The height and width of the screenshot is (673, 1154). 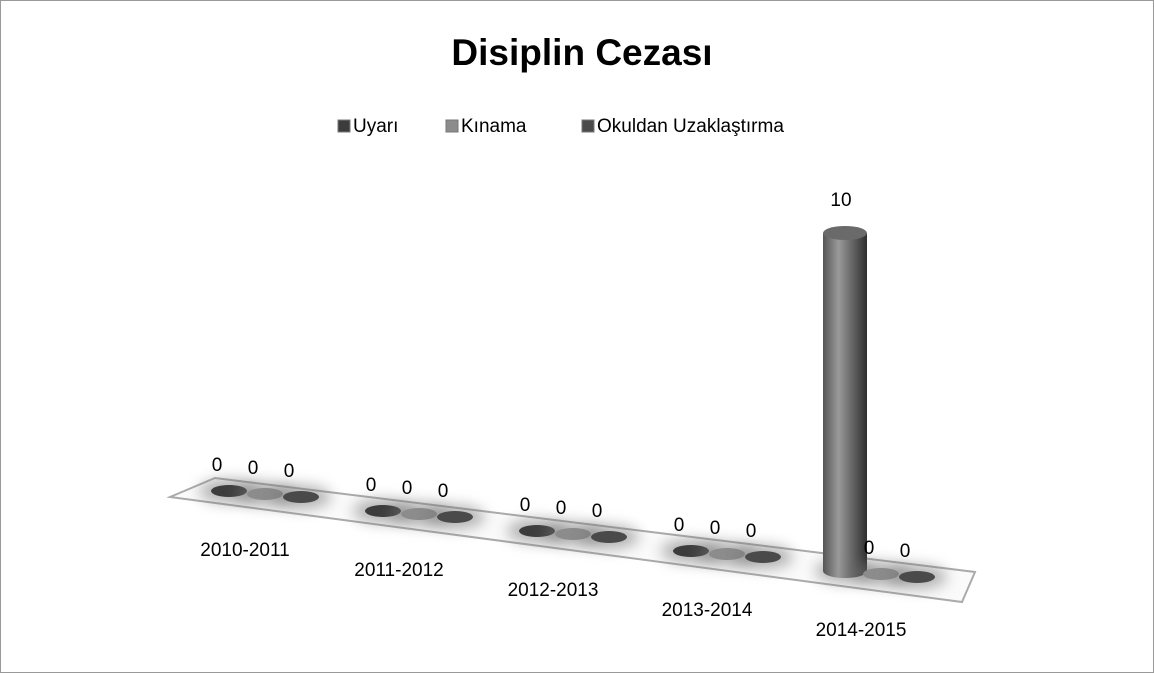 I want to click on legend-label: Uyarı, so click(x=375, y=126).